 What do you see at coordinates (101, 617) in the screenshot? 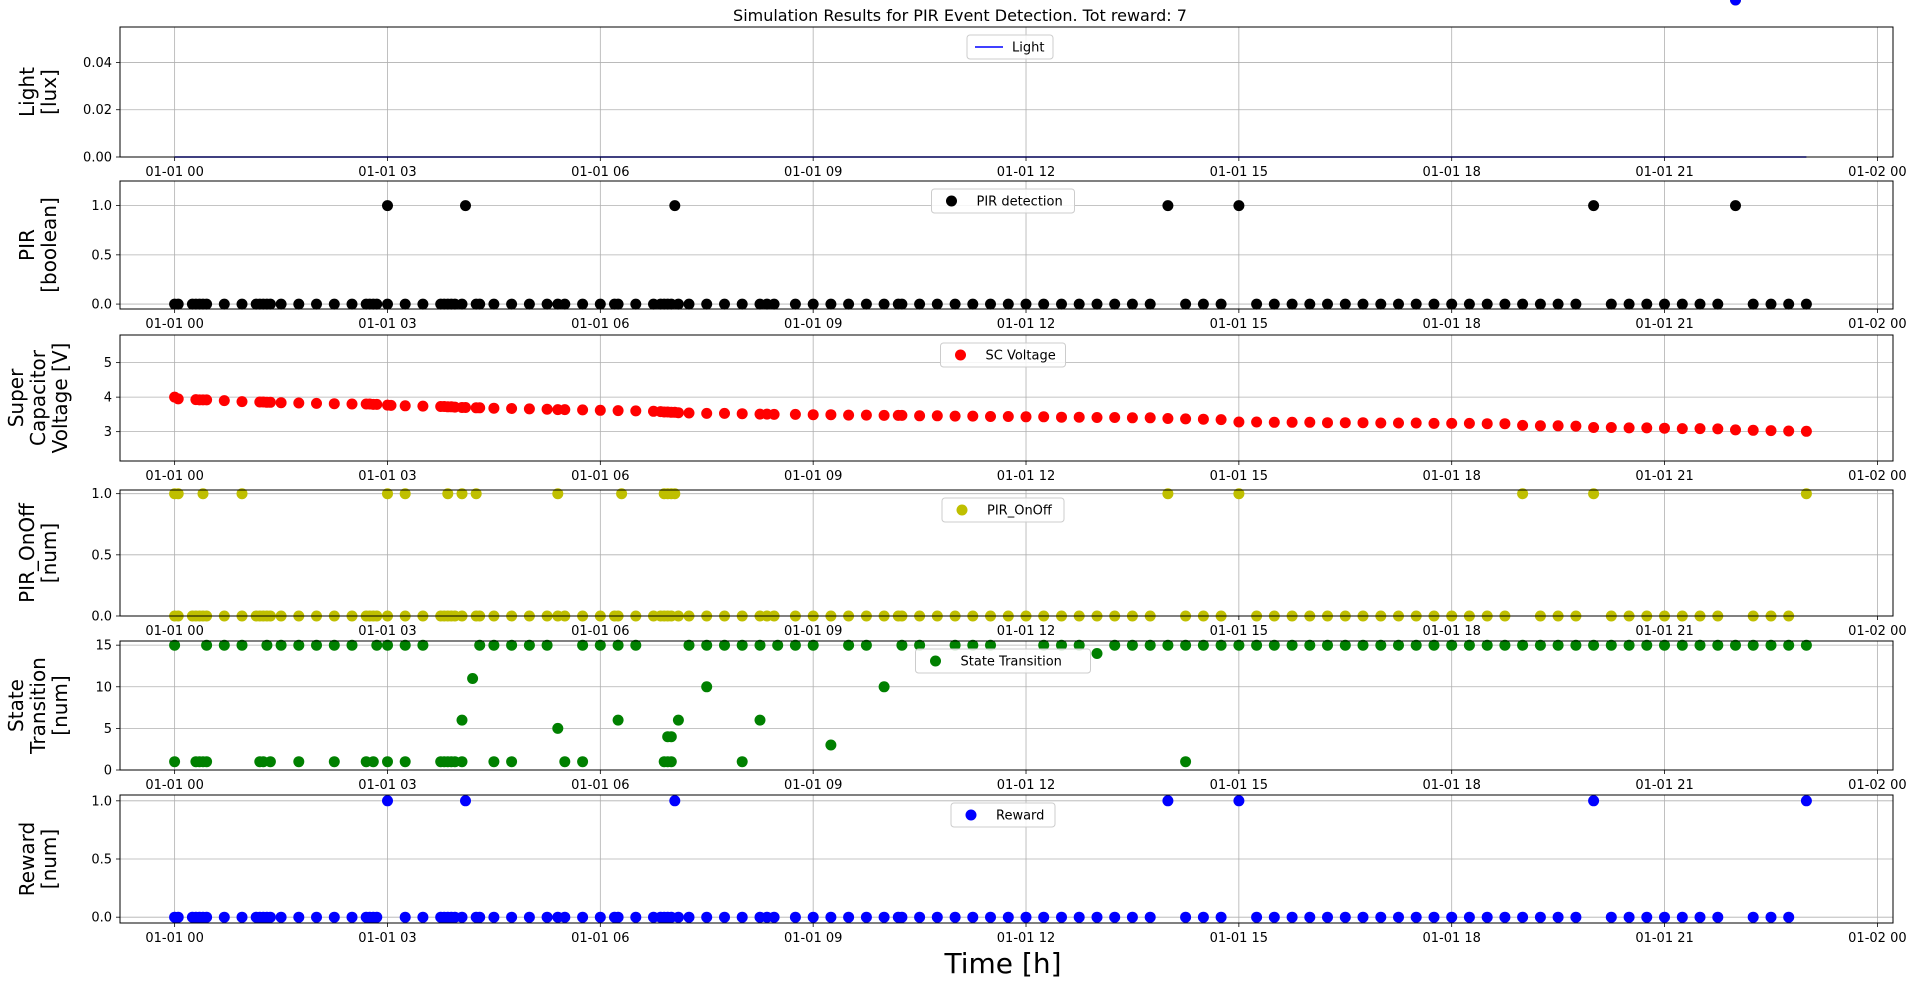
I see `y-tick-label: 0.0` at bounding box center [101, 617].